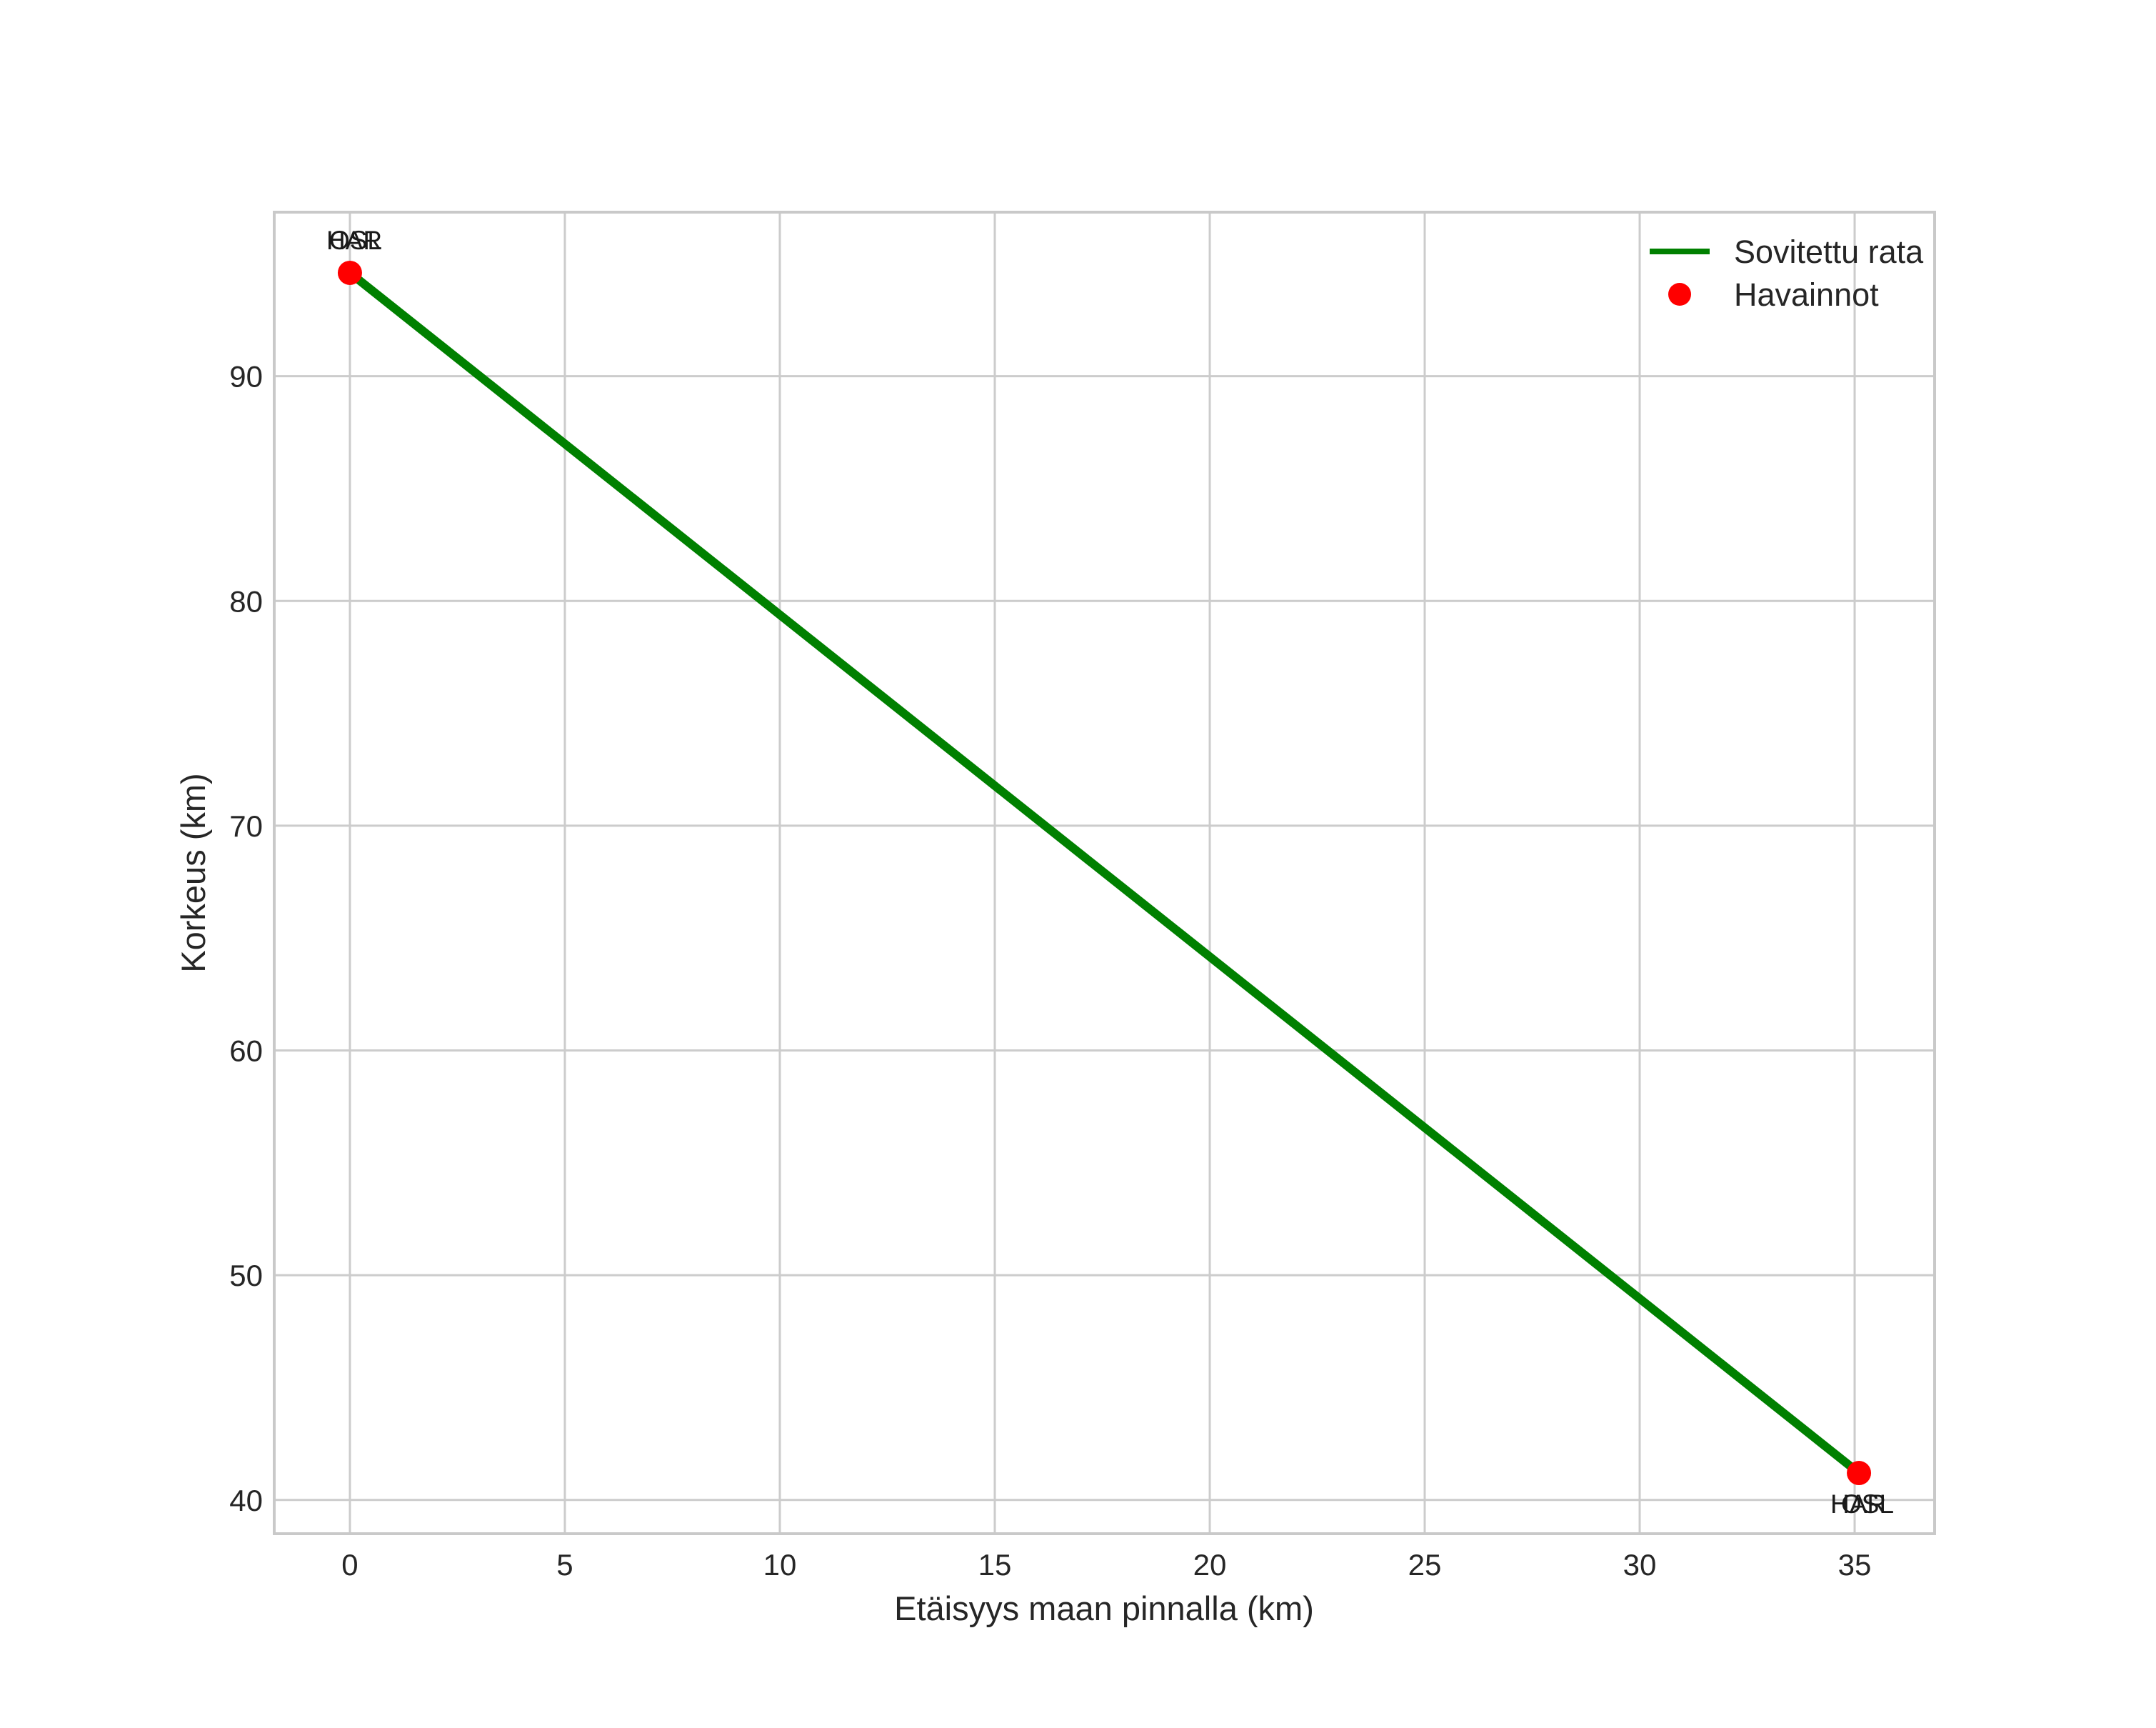 The height and width of the screenshot is (1728, 2156). I want to click on legend: Sovitettu rata Havainnot, so click(1787, 273).